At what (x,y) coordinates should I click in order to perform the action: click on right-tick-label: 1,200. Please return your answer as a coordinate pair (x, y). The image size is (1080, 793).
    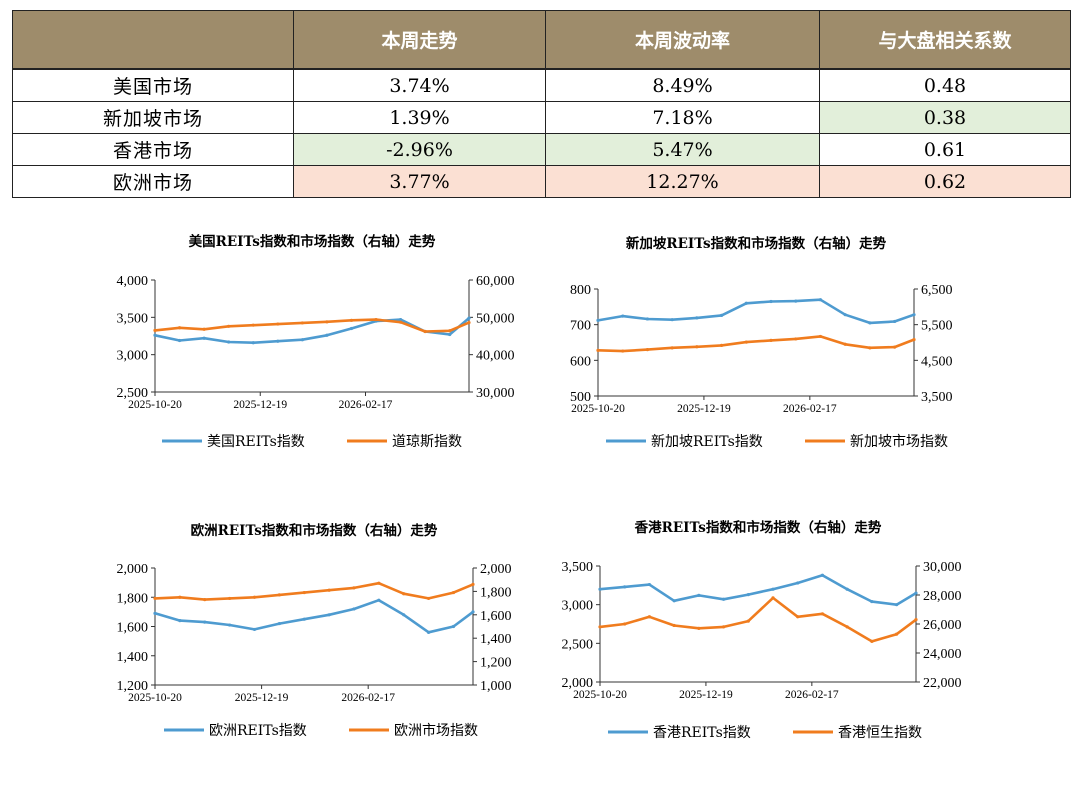
    Looking at the image, I should click on (496, 663).